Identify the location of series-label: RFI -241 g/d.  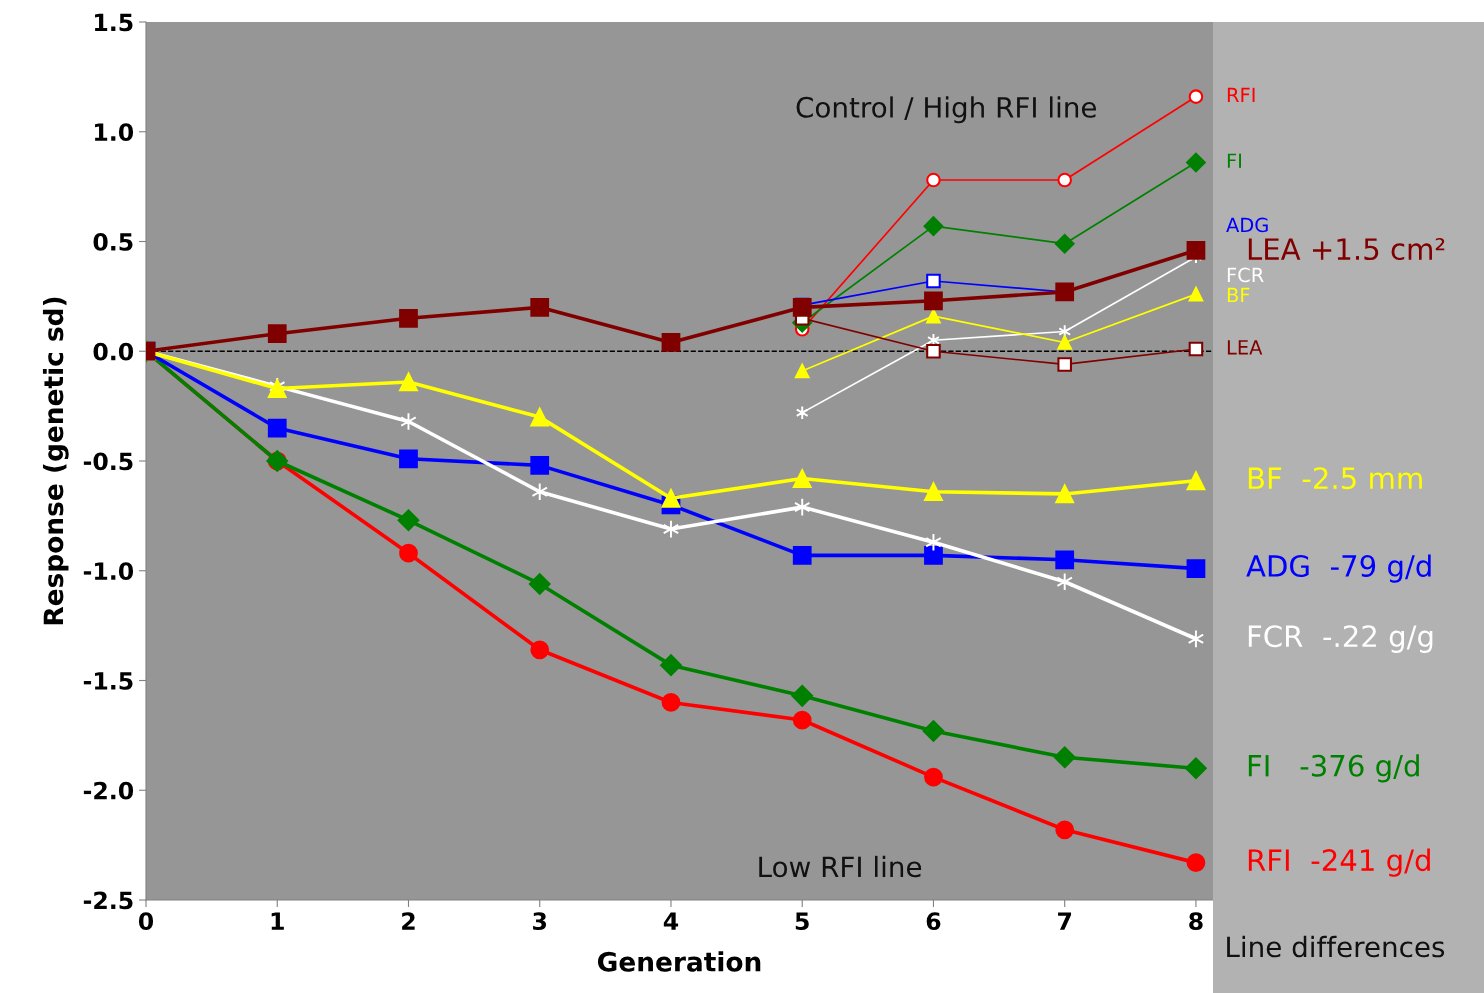
(1339, 862).